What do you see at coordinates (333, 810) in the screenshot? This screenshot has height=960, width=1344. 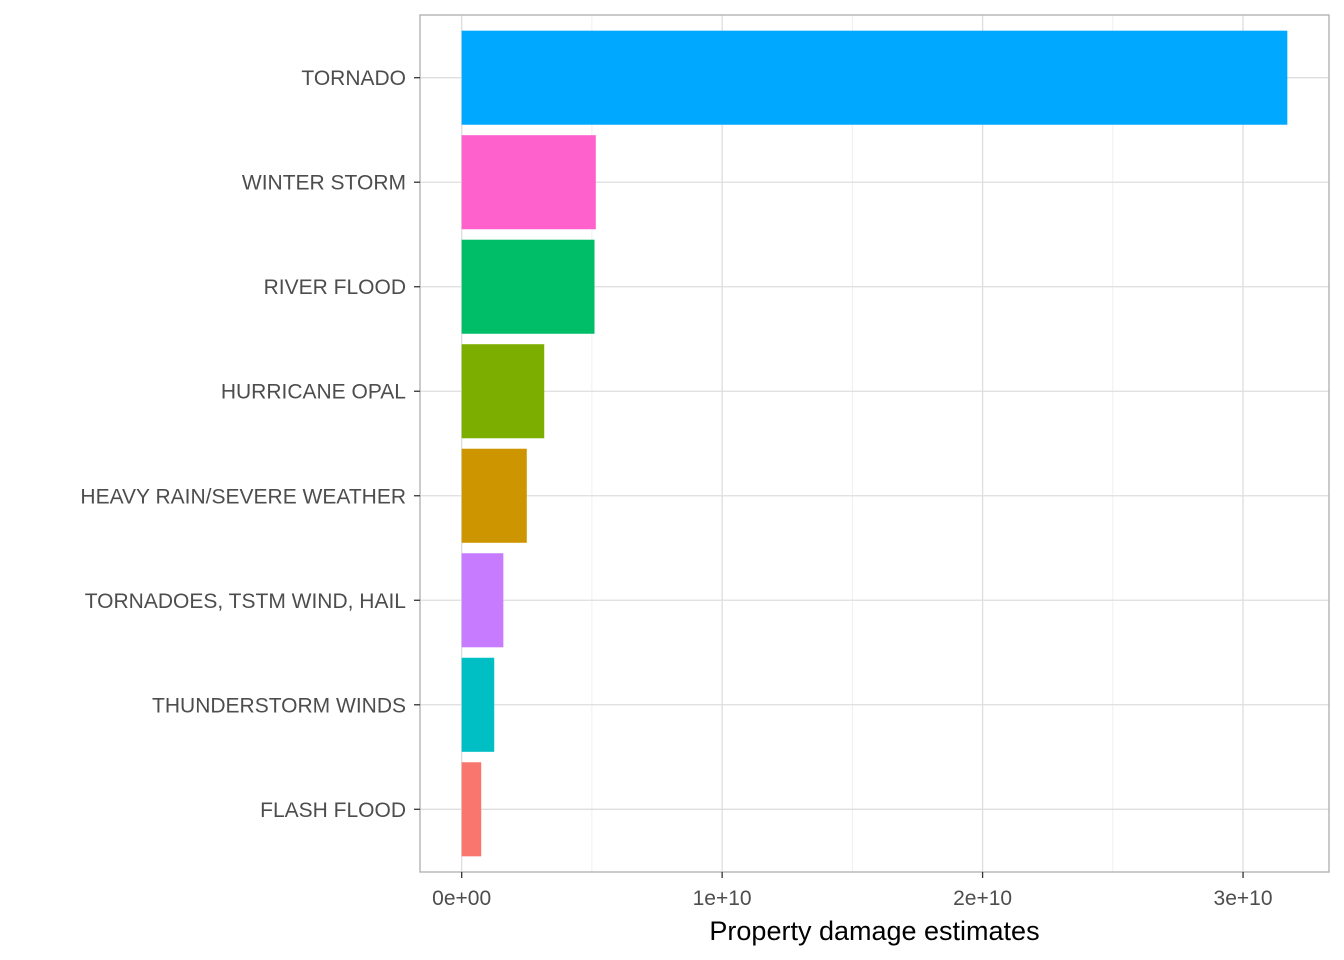 I see `y-tick-label: FLASH FLOOD` at bounding box center [333, 810].